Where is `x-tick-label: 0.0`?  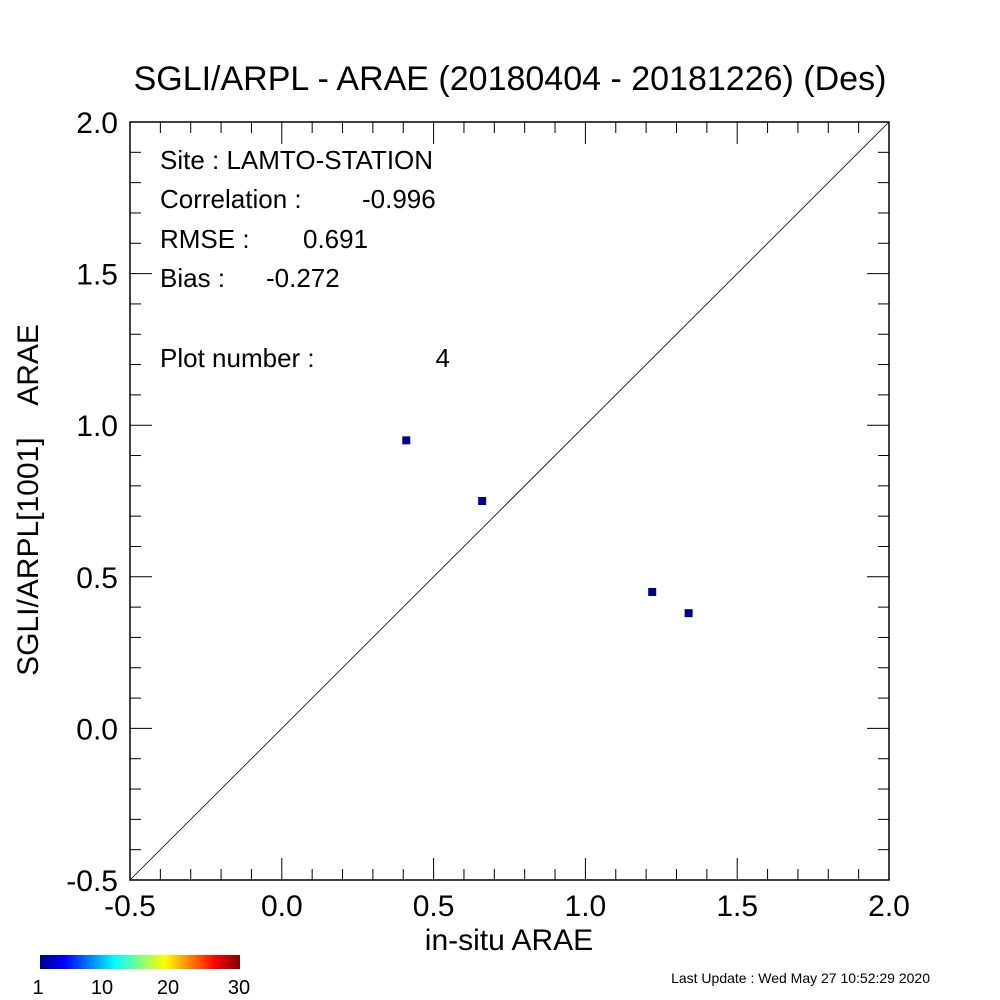
x-tick-label: 0.0 is located at coordinates (282, 906).